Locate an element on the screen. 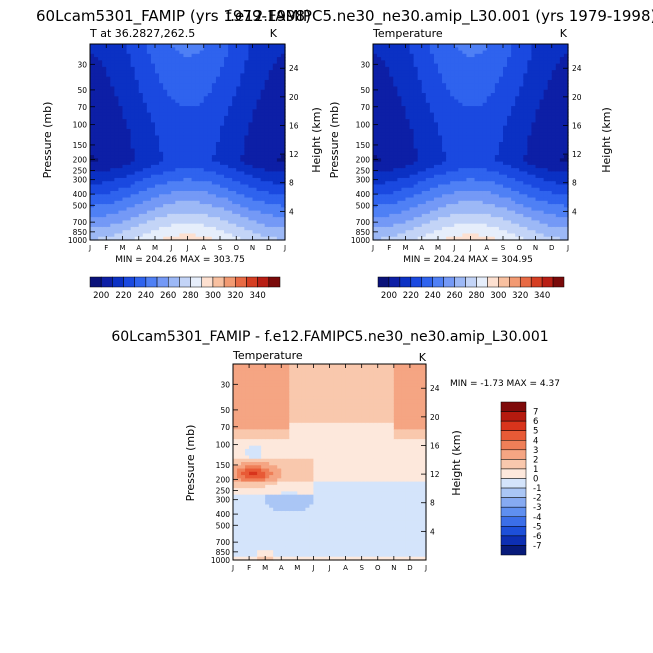  colorbar-swatch is located at coordinates (263, 282).